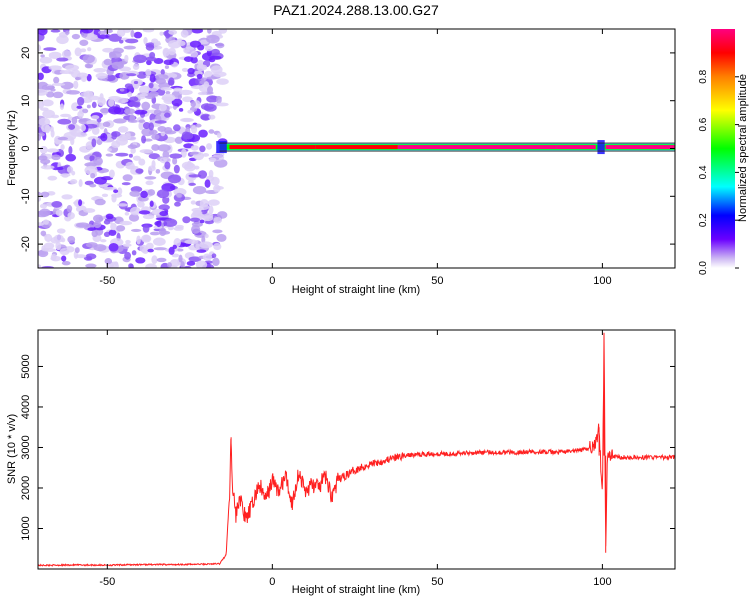 The width and height of the screenshot is (750, 600). I want to click on x-tick-label: 100, so click(602, 582).